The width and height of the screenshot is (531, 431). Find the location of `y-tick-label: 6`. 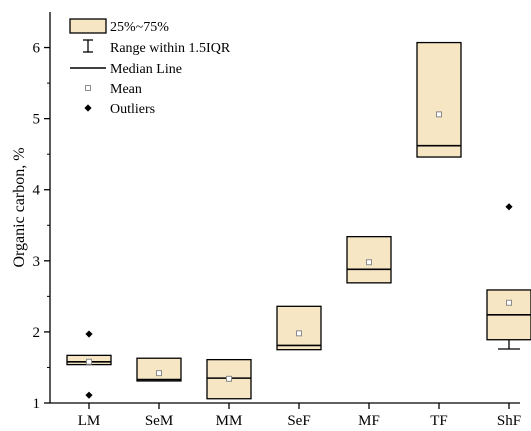

y-tick-label: 6 is located at coordinates (37, 49).